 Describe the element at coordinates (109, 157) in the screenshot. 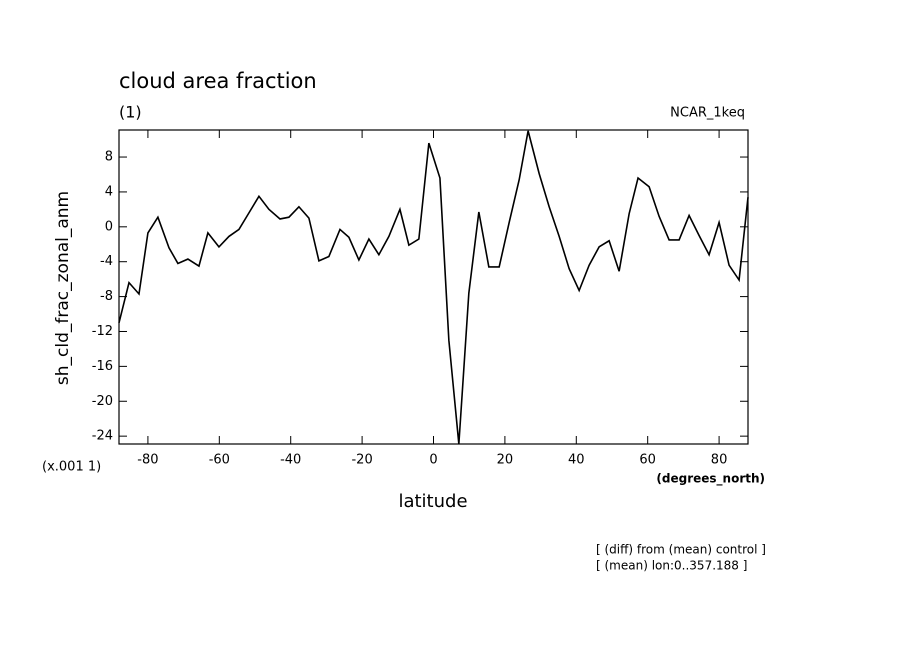

I see `y-tick-label: 8` at that location.